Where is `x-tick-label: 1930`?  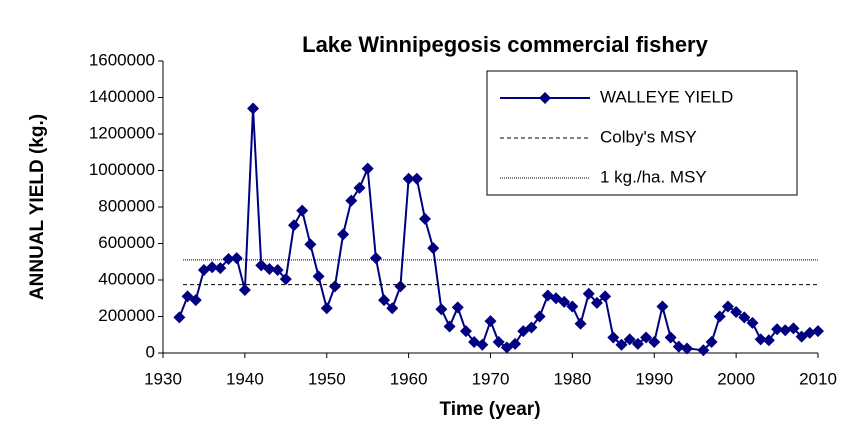 x-tick-label: 1930 is located at coordinates (163, 378).